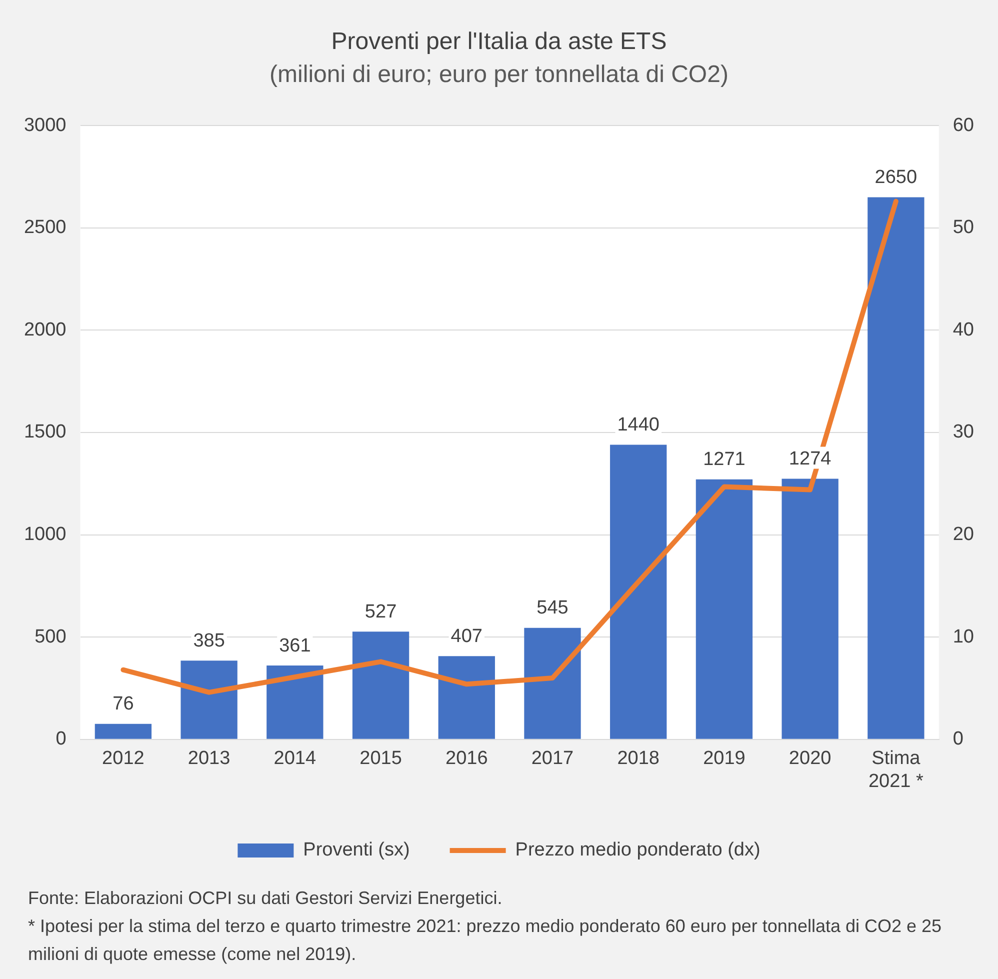 Image resolution: width=998 pixels, height=979 pixels. What do you see at coordinates (963, 125) in the screenshot?
I see `y2-tick-label: 60` at bounding box center [963, 125].